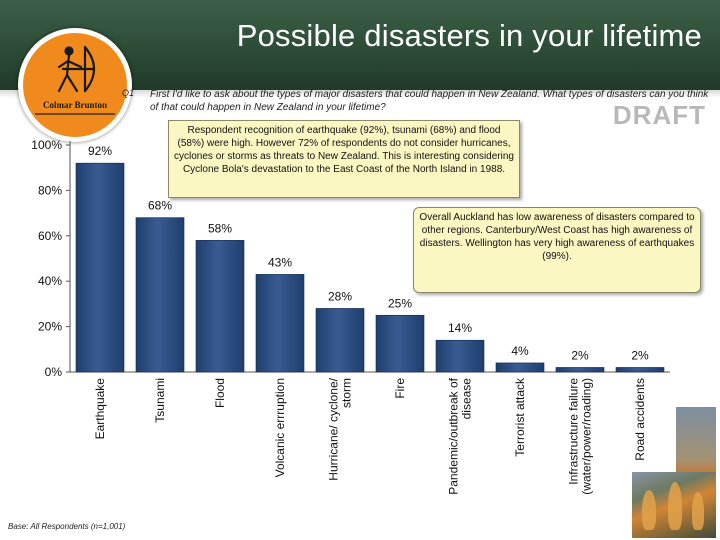  I want to click on category-label: Flood, so click(220, 393).